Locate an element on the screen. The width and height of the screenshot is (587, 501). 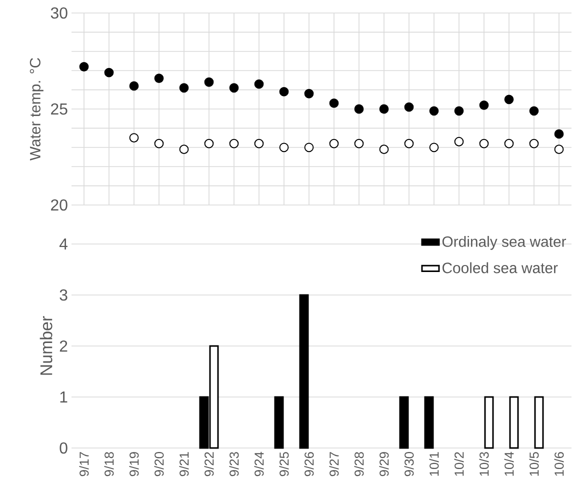
y-tick-label: 2 is located at coordinates (64, 346).